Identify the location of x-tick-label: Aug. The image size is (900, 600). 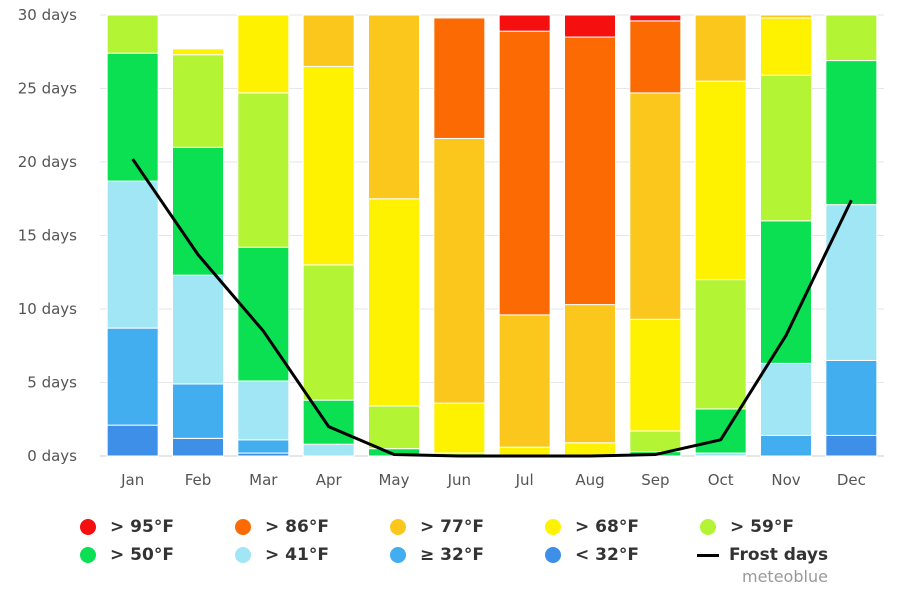
(589, 480).